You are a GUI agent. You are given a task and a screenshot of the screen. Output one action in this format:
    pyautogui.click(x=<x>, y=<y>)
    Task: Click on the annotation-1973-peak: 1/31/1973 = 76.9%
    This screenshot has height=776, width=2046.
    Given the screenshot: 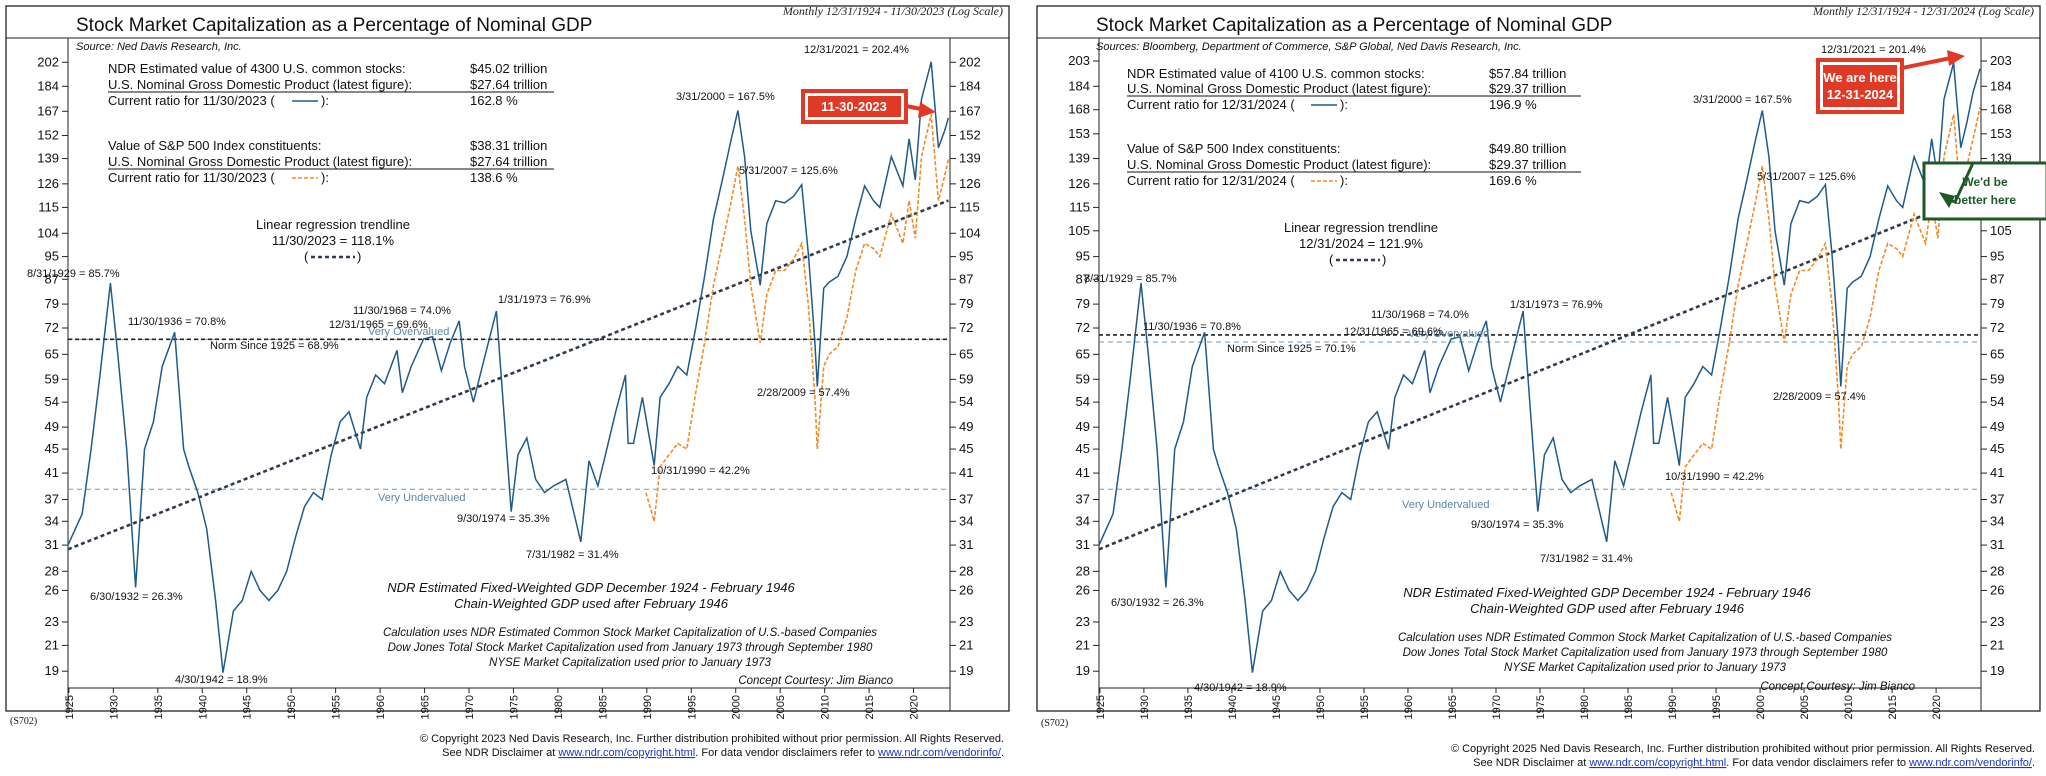 What is the action you would take?
    pyautogui.click(x=1556, y=305)
    